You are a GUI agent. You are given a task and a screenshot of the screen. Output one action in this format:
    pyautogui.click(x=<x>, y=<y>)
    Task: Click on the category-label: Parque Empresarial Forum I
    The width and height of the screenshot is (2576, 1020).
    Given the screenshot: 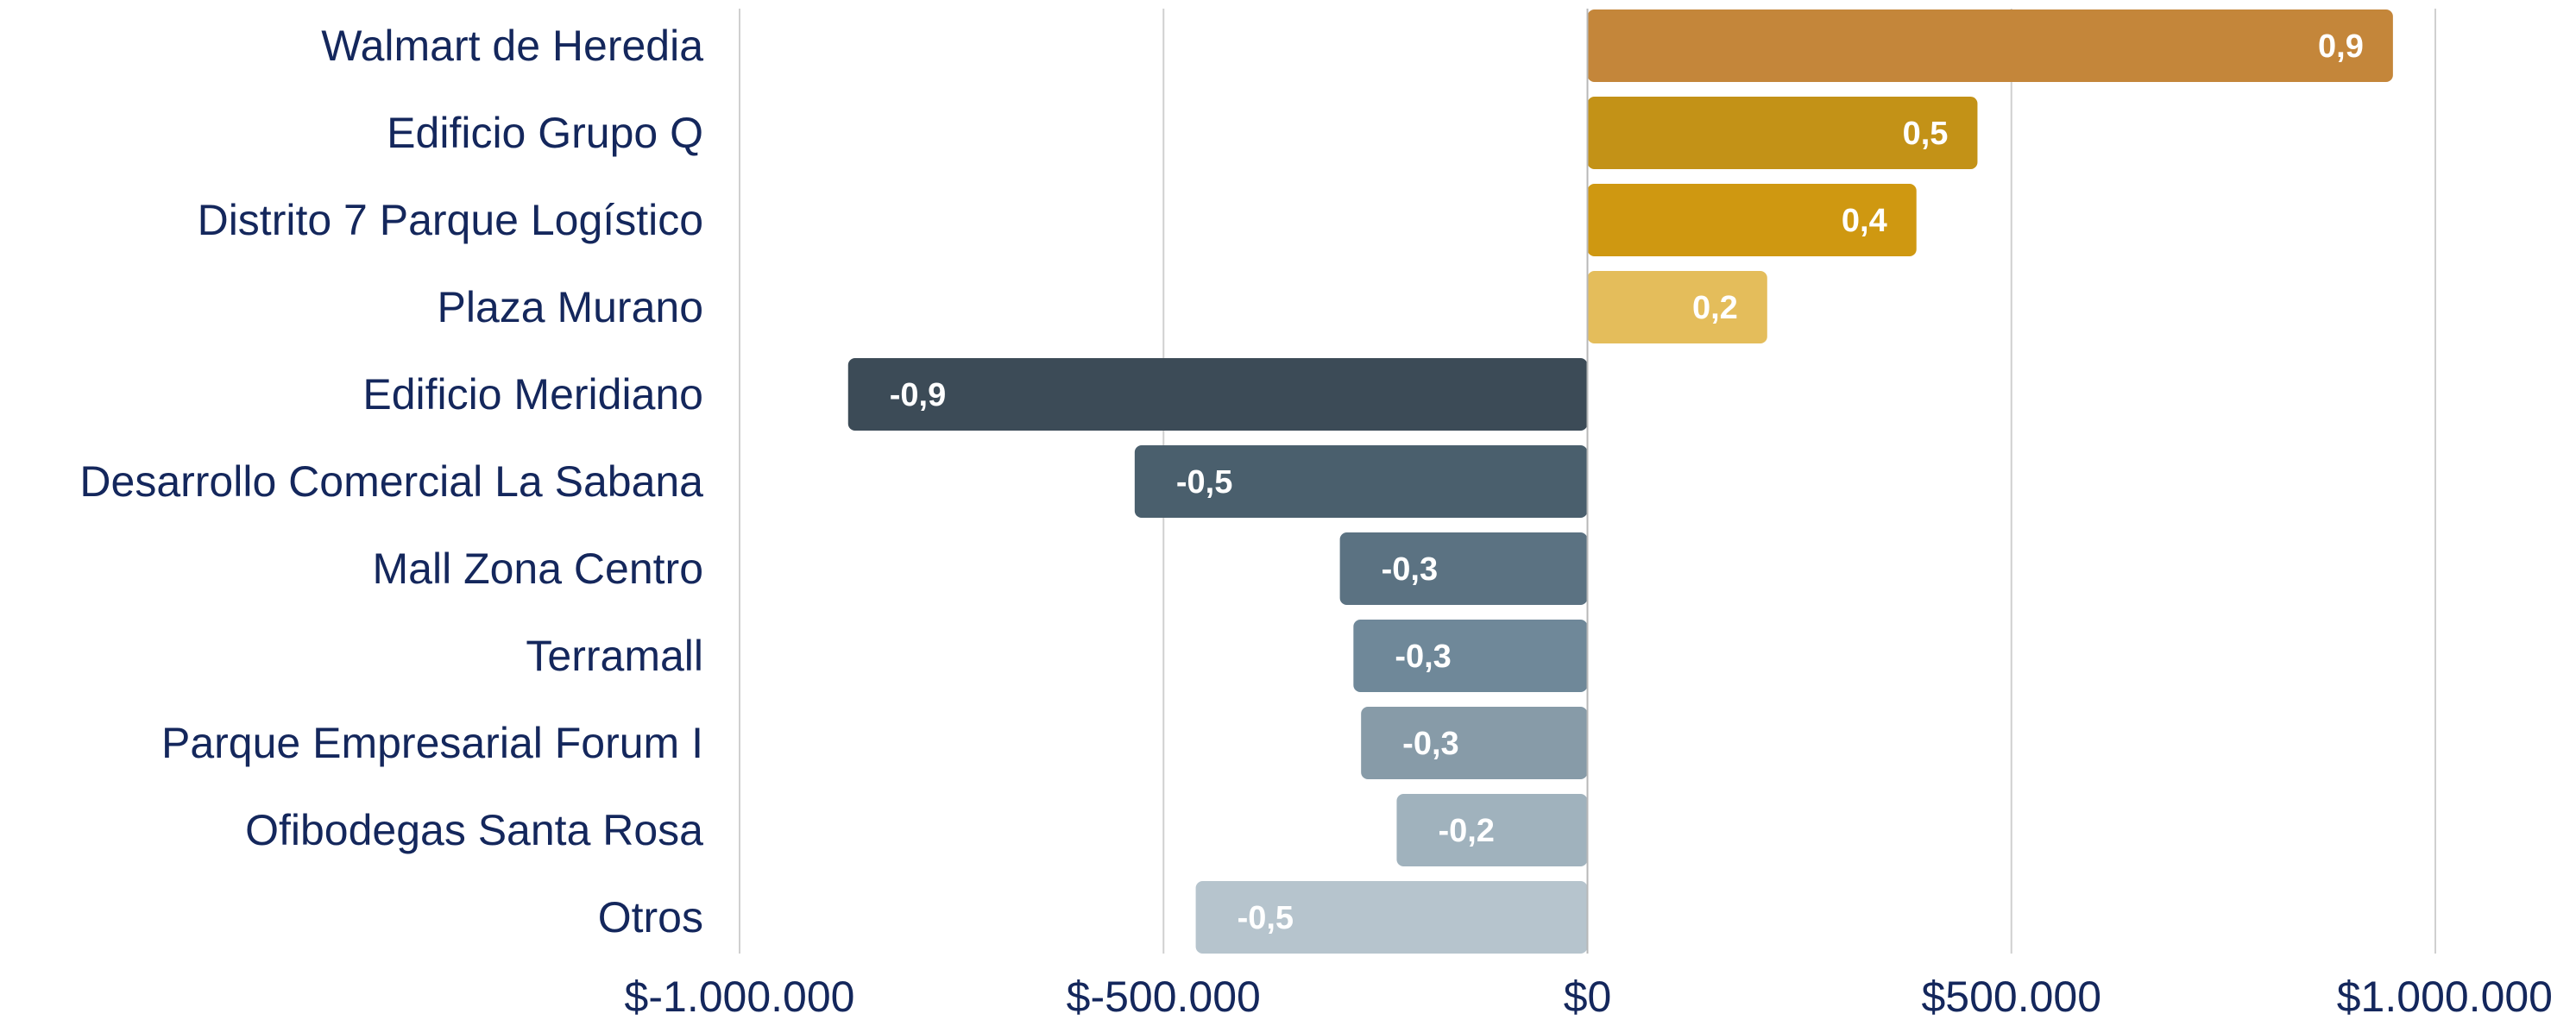 What is the action you would take?
    pyautogui.click(x=432, y=743)
    